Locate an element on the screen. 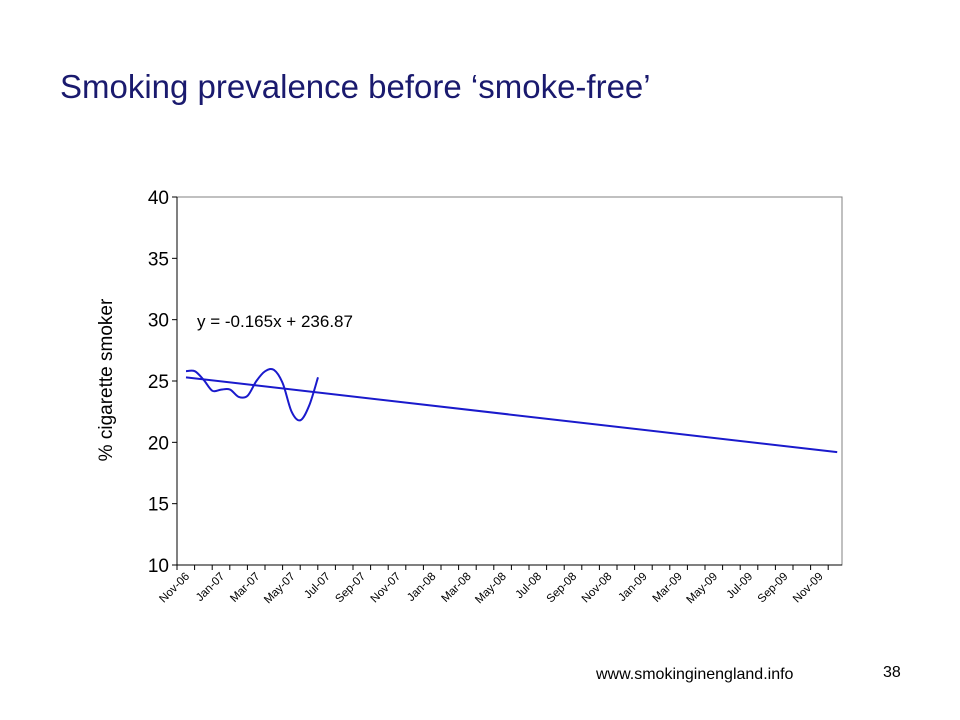 The image size is (960, 720). slide-title: Smoking prevalence before ‘smoke-free’ is located at coordinates (355, 86).